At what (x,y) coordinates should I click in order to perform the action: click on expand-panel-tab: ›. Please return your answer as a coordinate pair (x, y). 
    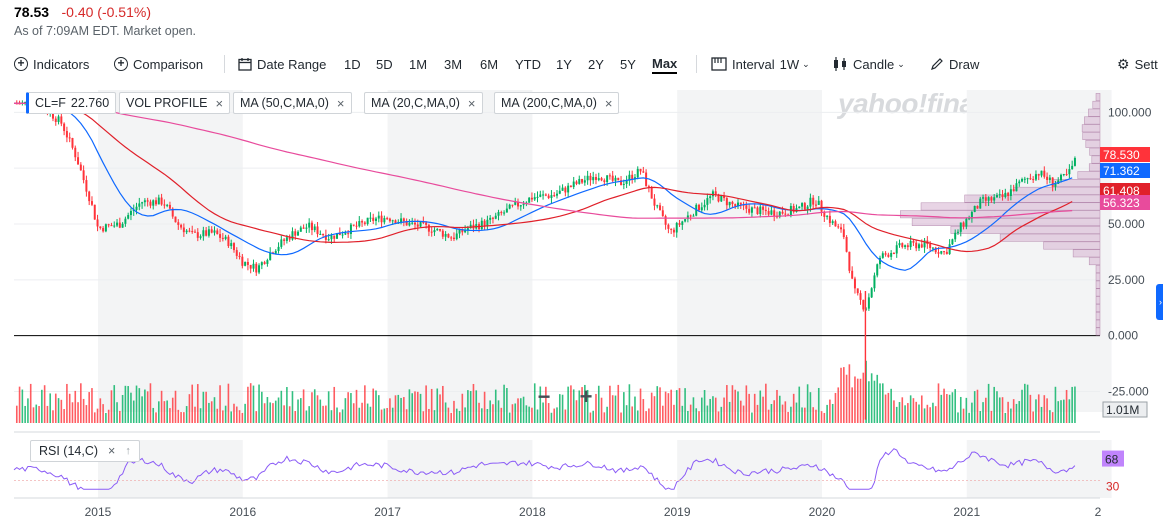
    Looking at the image, I should click on (1159, 302).